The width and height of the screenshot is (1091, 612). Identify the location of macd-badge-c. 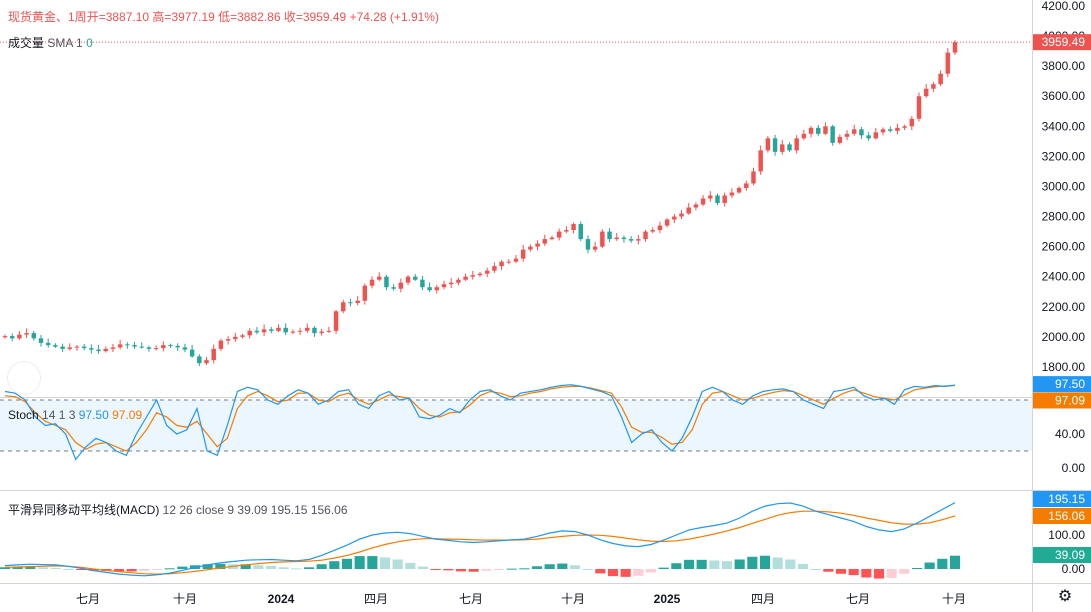
(1062, 555).